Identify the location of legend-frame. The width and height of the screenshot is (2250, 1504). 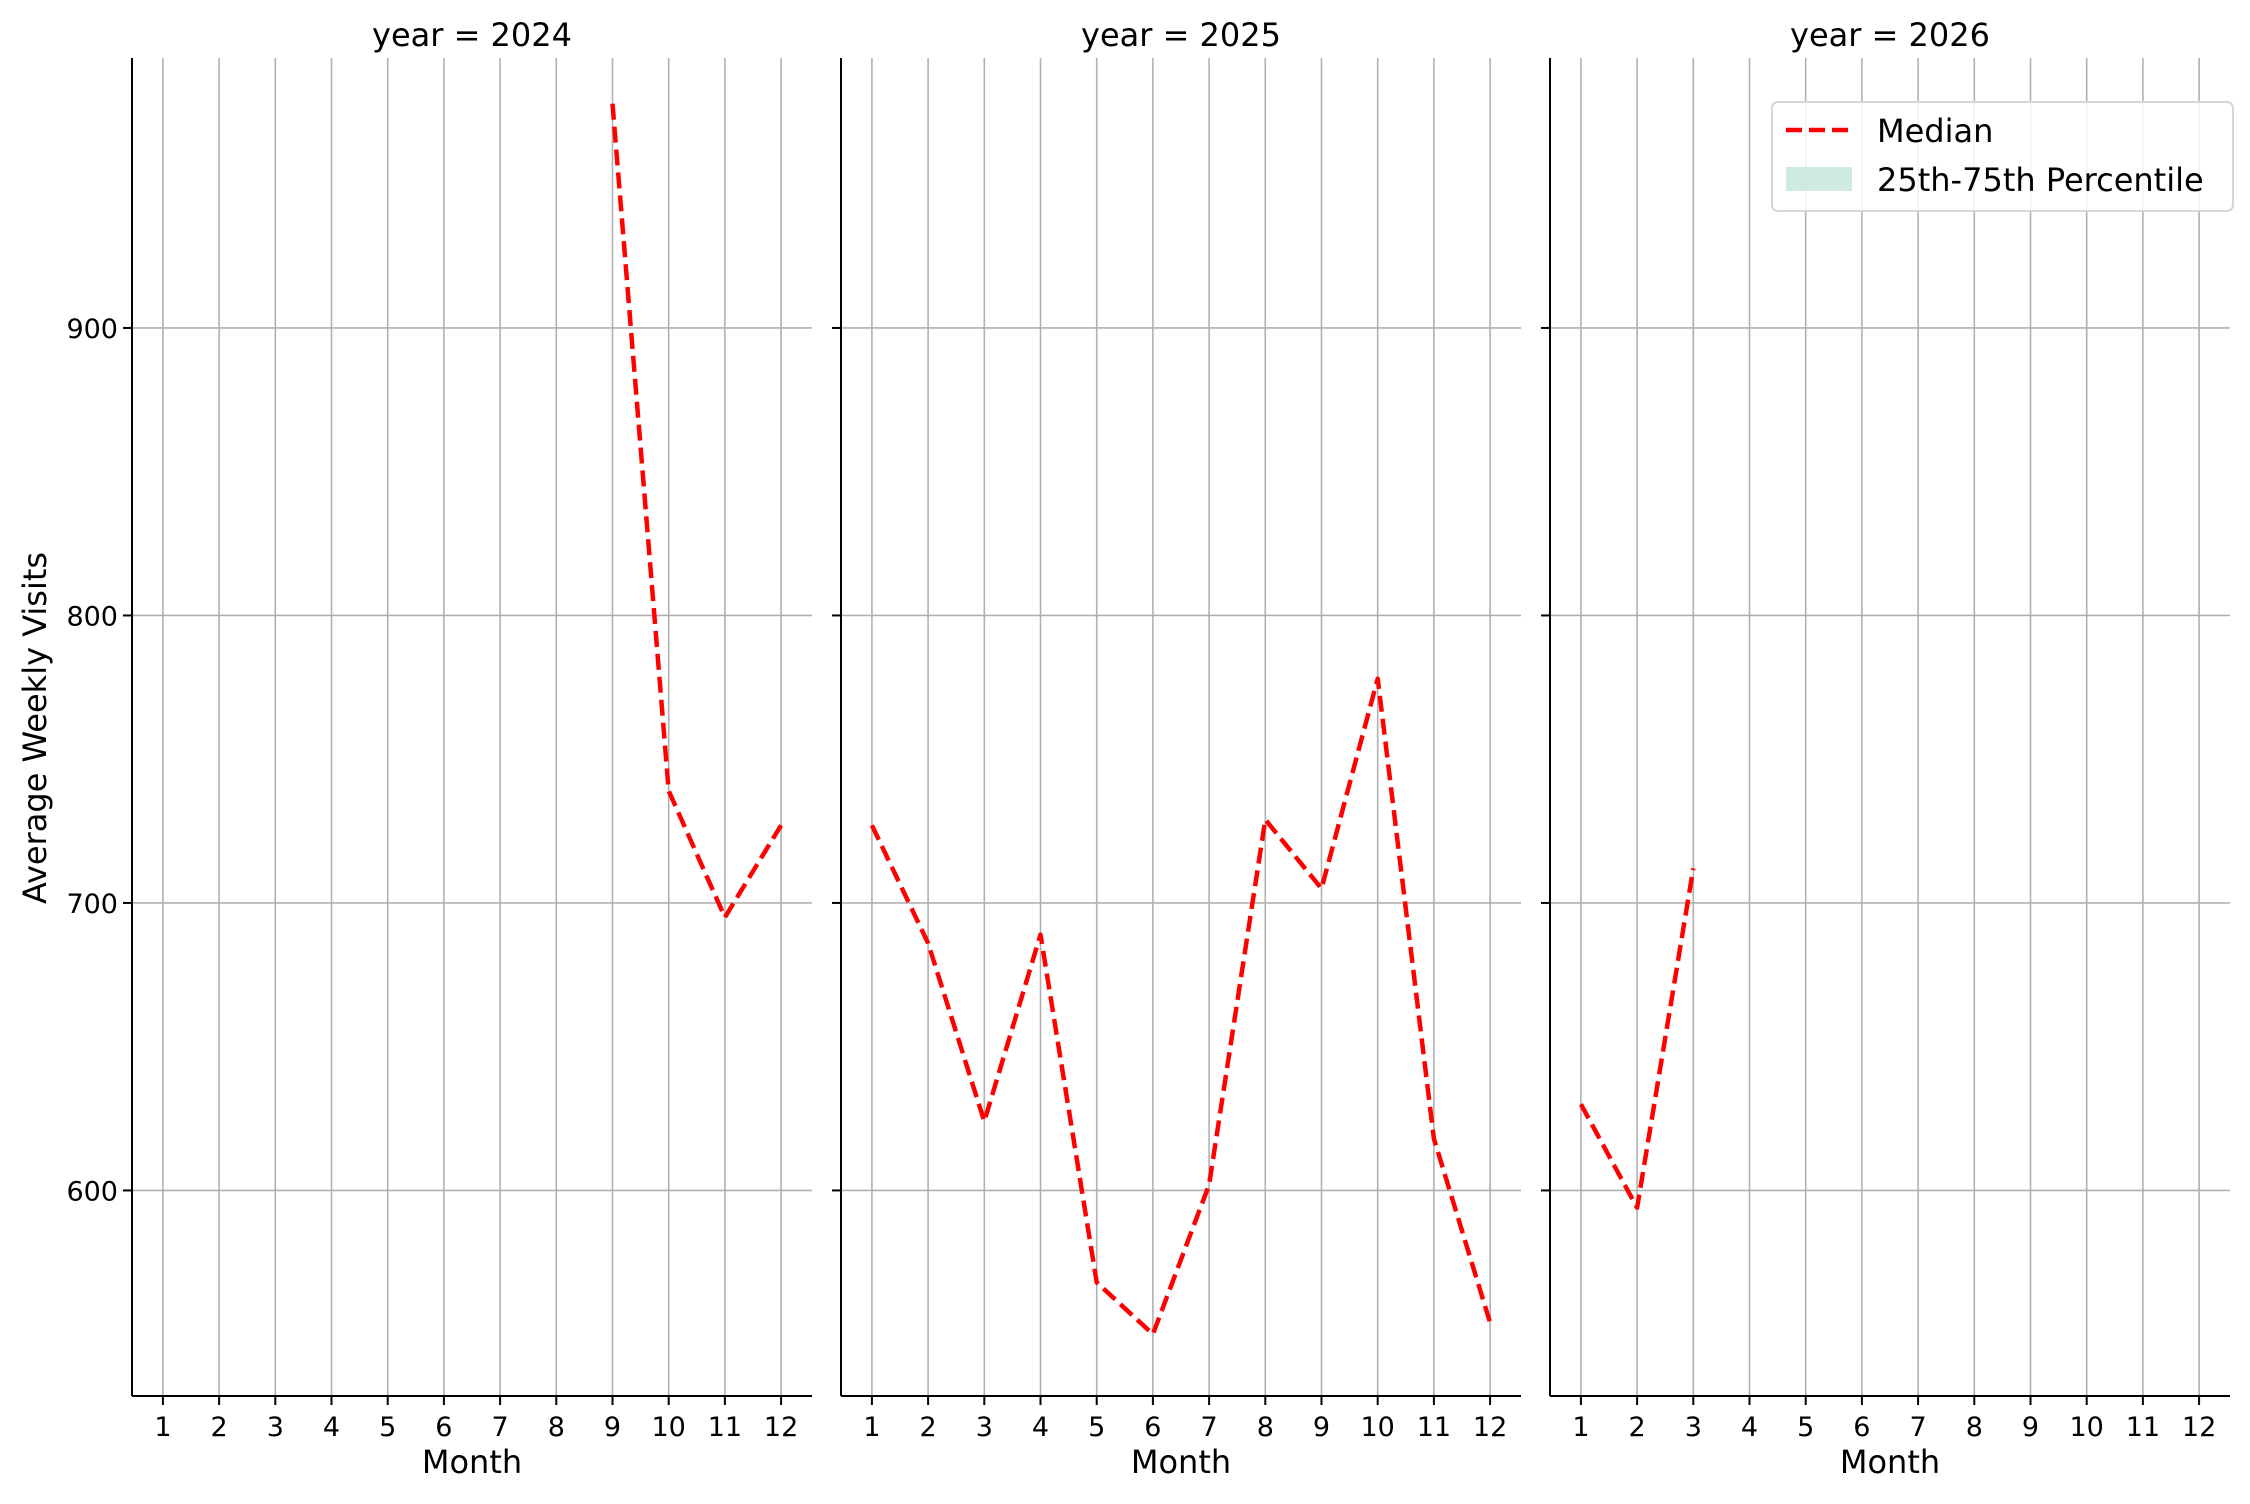
(2002, 156).